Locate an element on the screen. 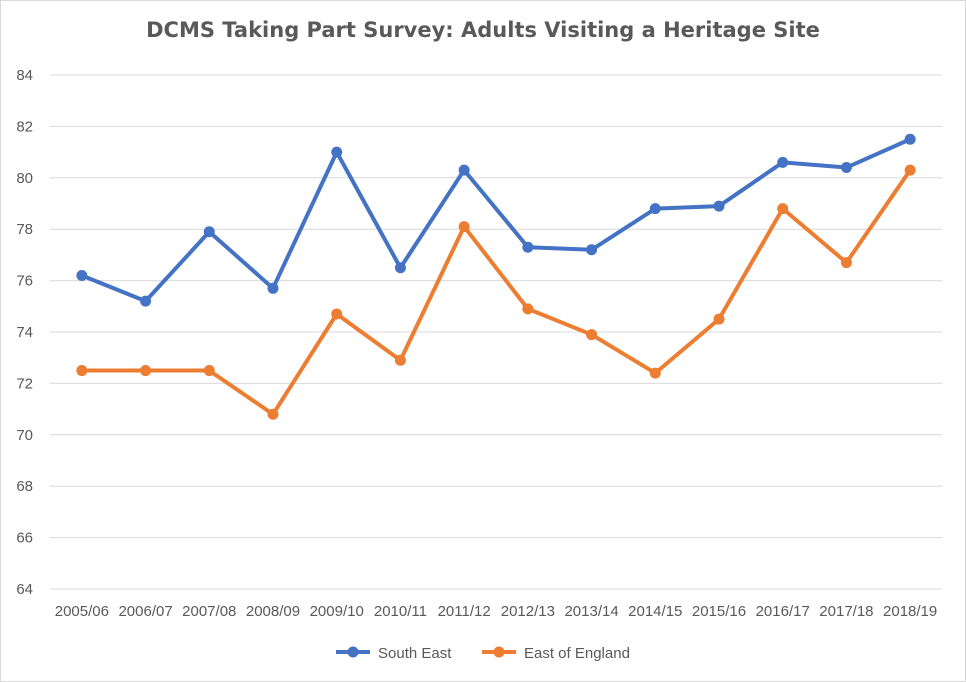 Image resolution: width=966 pixels, height=682 pixels. y-tick-label: 68 is located at coordinates (24, 486).